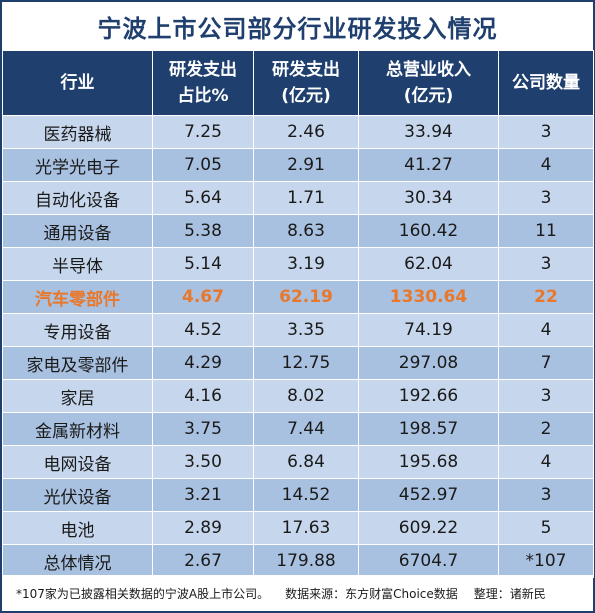 Image resolution: width=595 pixels, height=613 pixels. Describe the element at coordinates (306, 363) in the screenshot. I see `cell-rd-spend: 12.75` at that location.